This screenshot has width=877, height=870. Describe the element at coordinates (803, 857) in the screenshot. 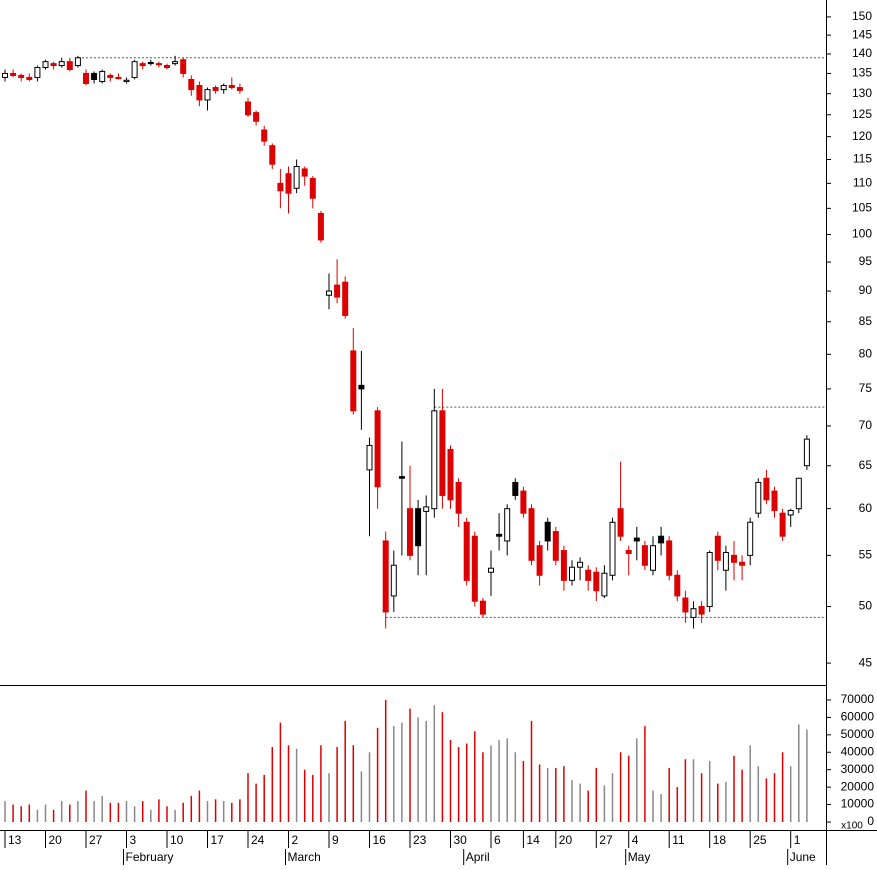

I see `month-label: June` at that location.